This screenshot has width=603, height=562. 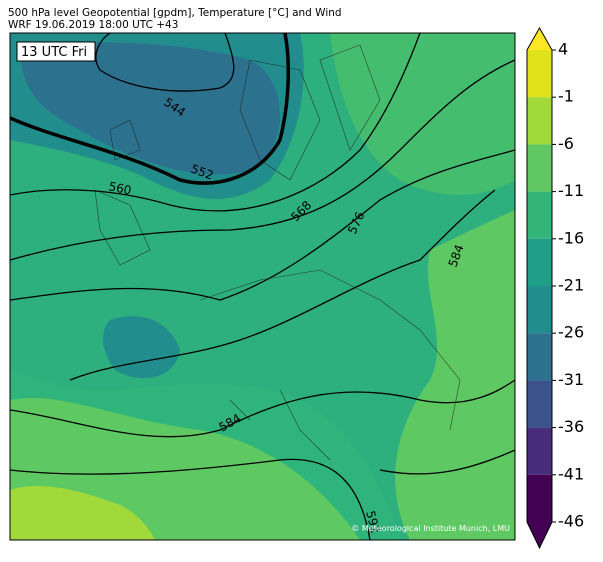 I want to click on credit: © Meteorological Institute Munich, LMU, so click(x=430, y=528).